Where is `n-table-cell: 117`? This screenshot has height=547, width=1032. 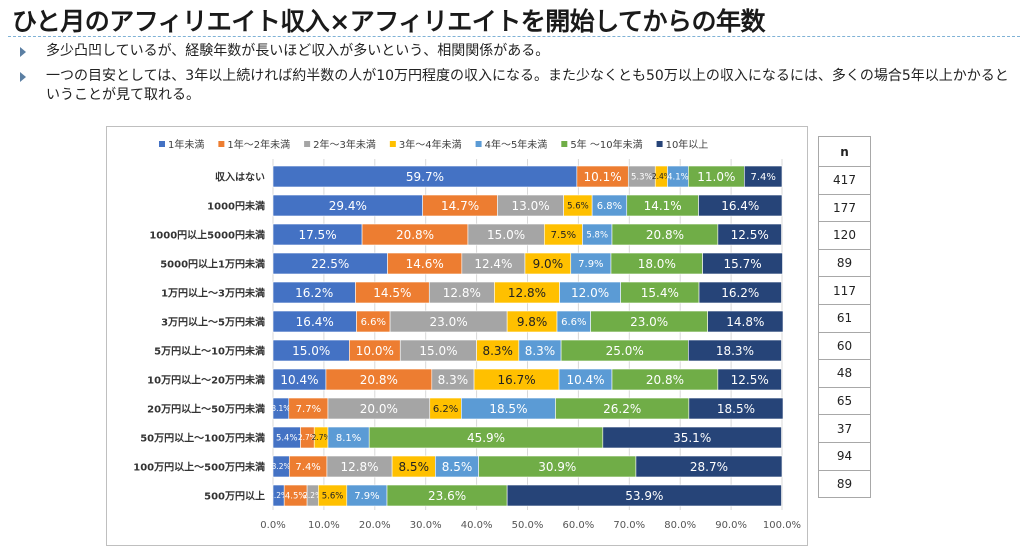 n-table-cell: 117 is located at coordinates (844, 290).